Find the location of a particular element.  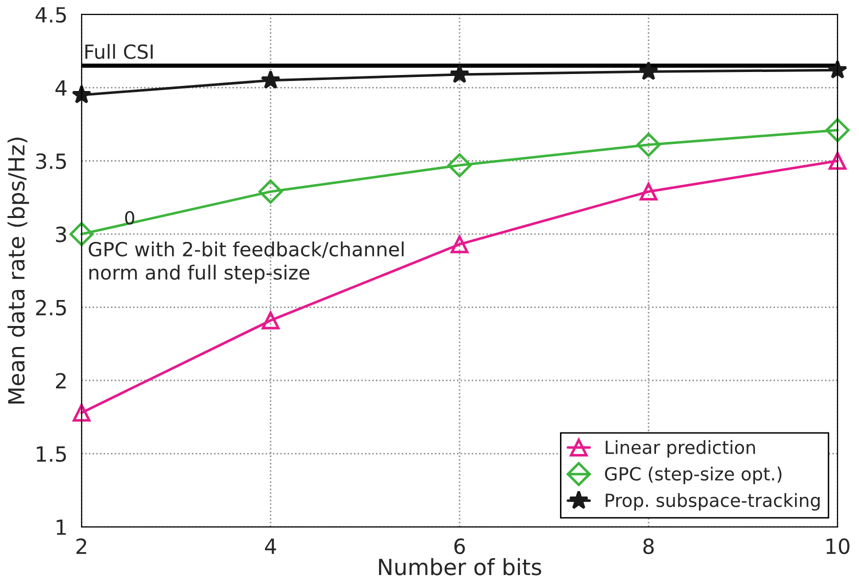

legend-label: GPC (step-size opt.) is located at coordinates (693, 475).